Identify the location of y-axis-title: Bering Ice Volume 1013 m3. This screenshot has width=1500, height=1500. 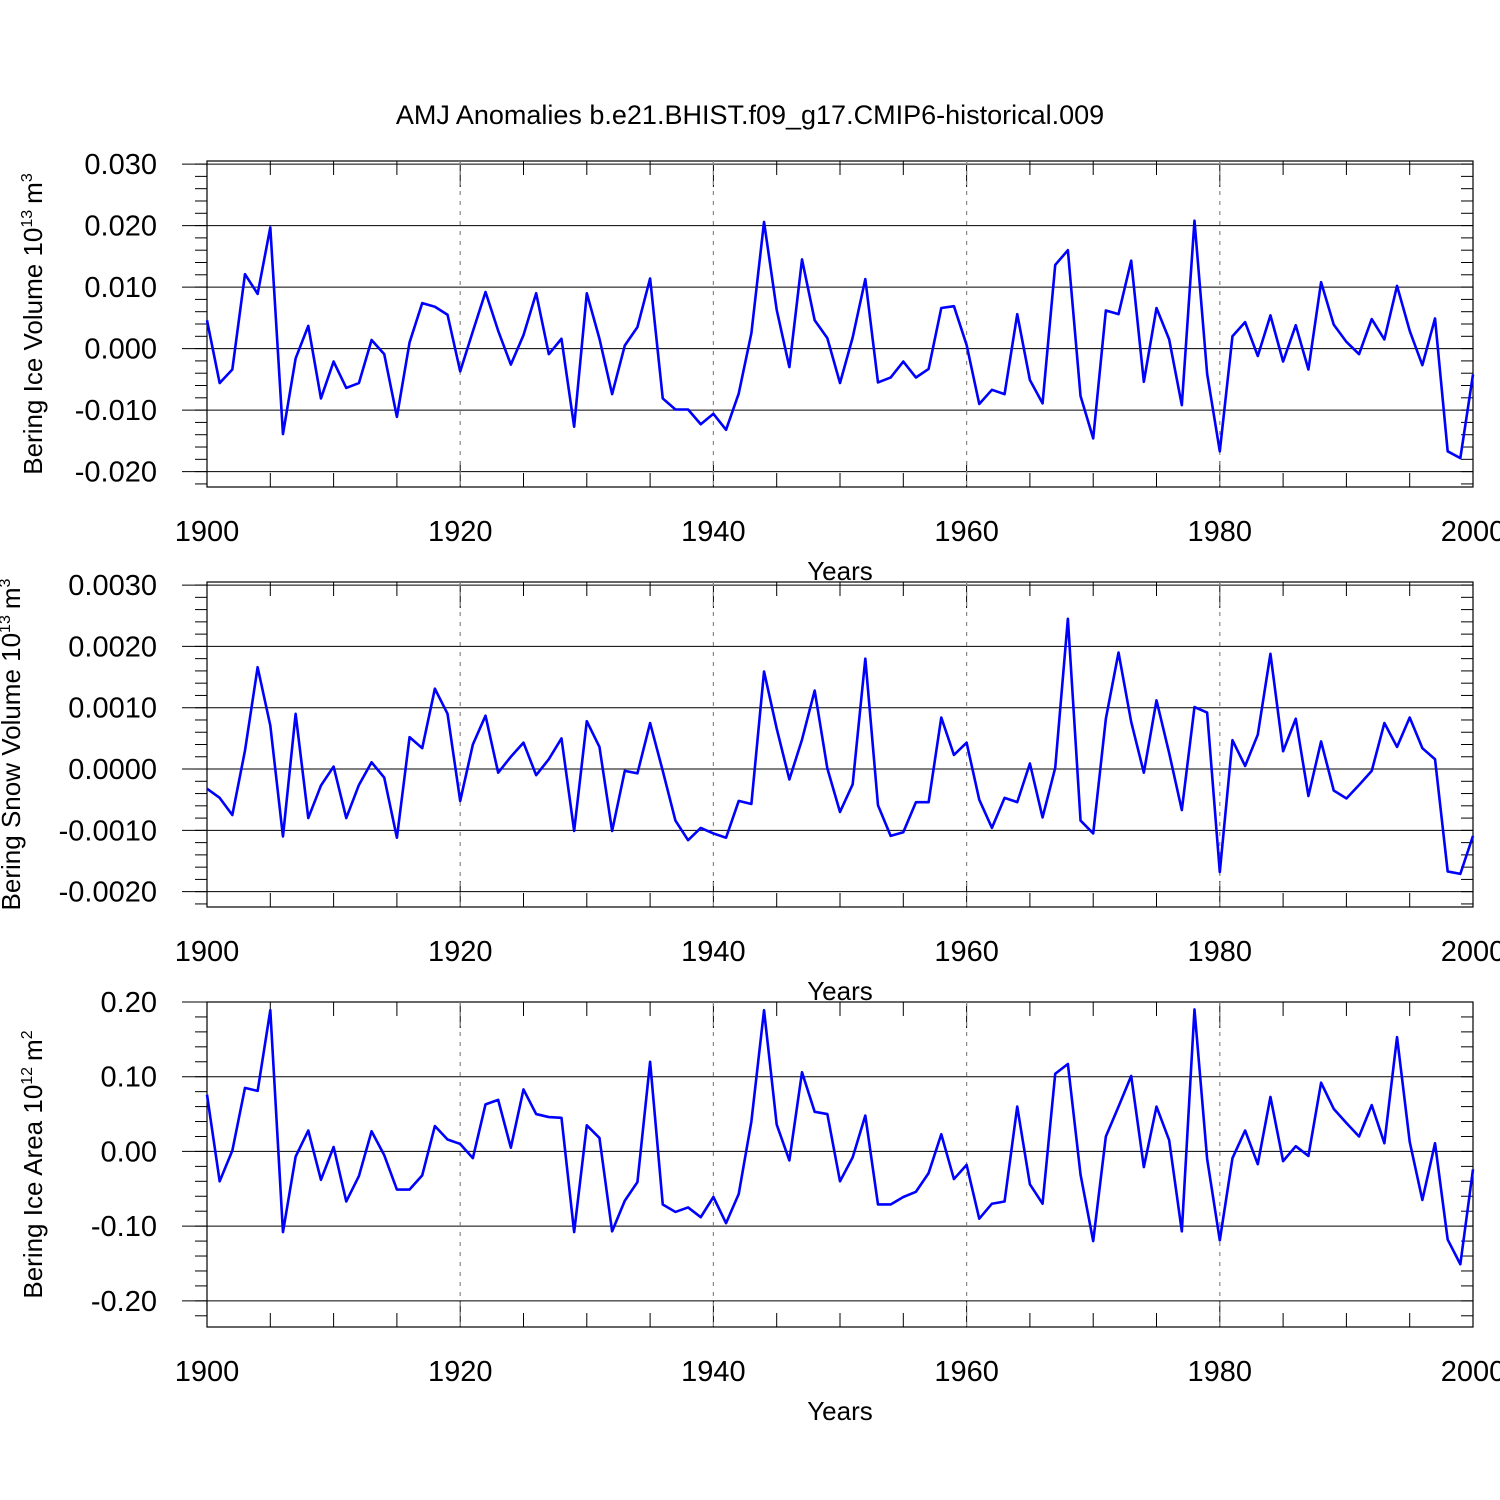
(33, 324).